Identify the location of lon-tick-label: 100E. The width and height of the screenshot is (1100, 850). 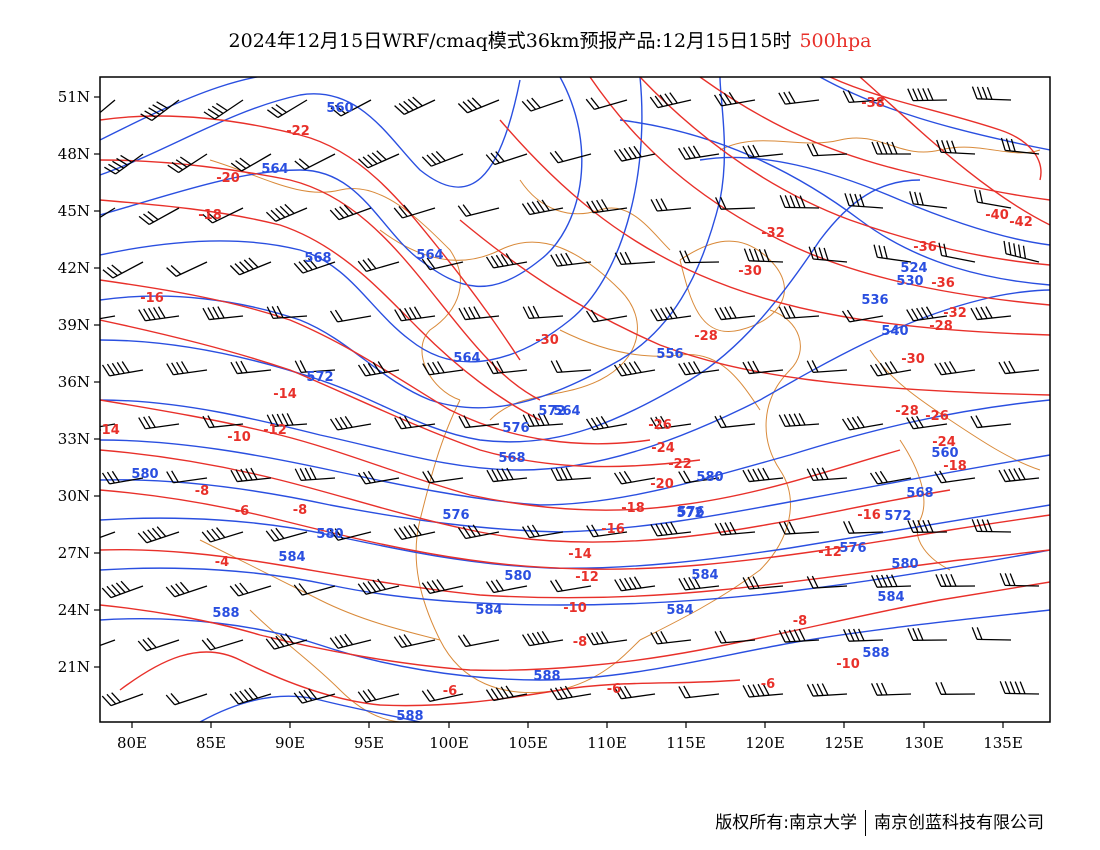
(449, 743).